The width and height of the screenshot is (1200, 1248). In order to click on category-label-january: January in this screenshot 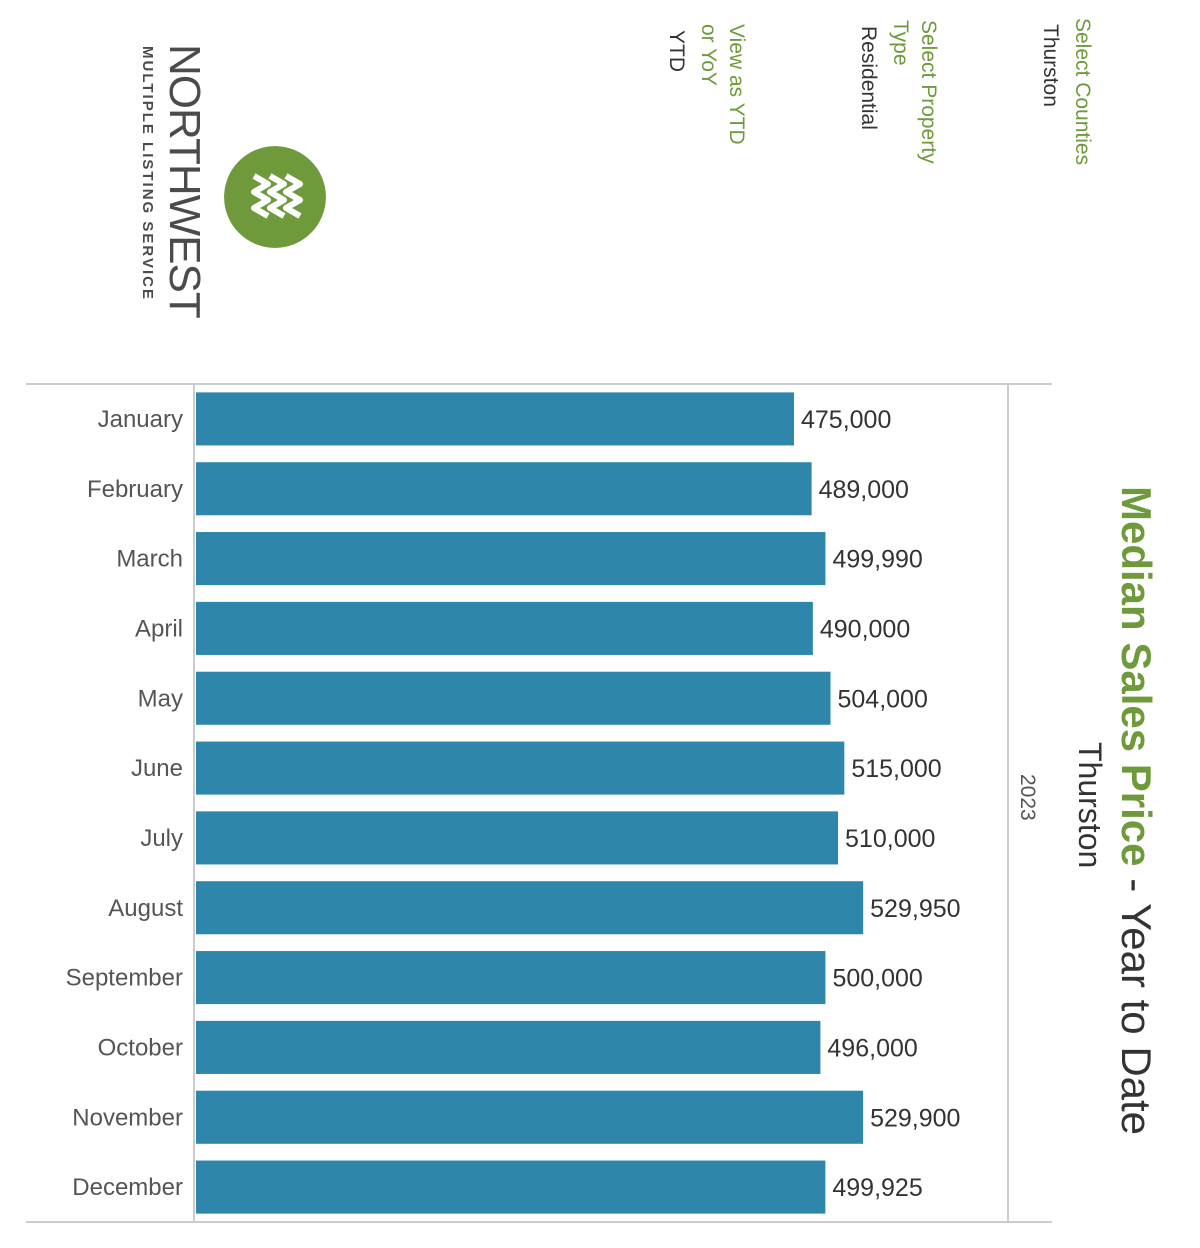, I will do `click(140, 419)`.